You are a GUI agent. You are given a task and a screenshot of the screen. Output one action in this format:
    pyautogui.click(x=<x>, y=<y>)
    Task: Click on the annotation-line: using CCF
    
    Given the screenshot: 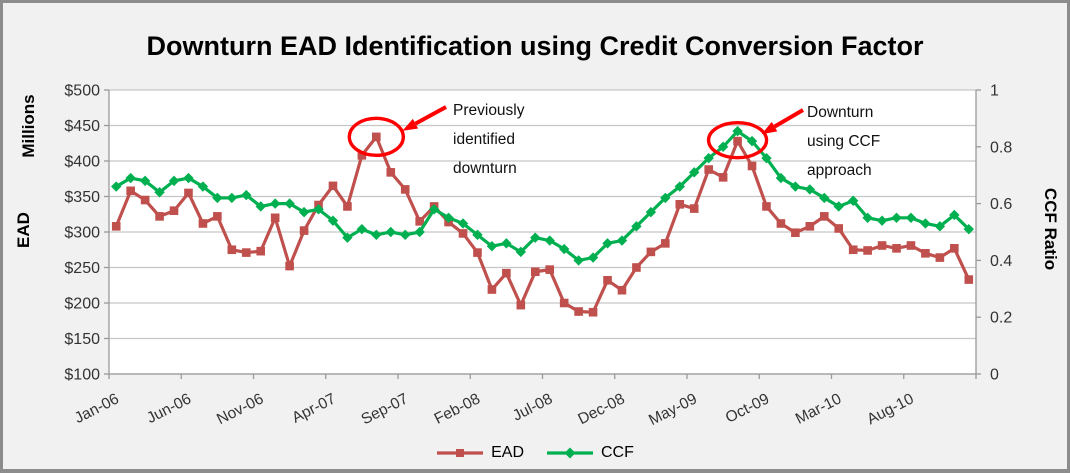 What is the action you would take?
    pyautogui.click(x=844, y=141)
    